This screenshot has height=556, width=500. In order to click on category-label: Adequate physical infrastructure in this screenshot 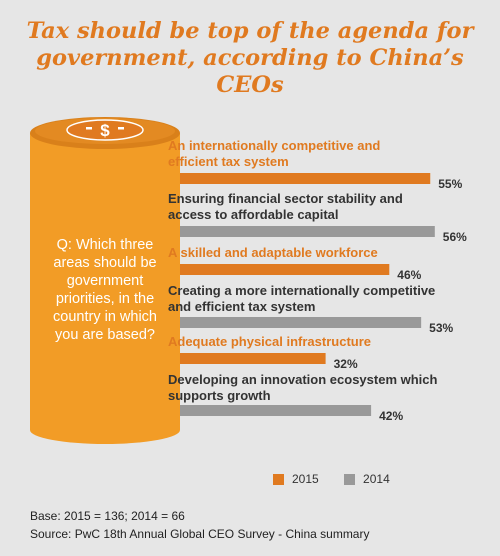, I will do `click(269, 341)`.